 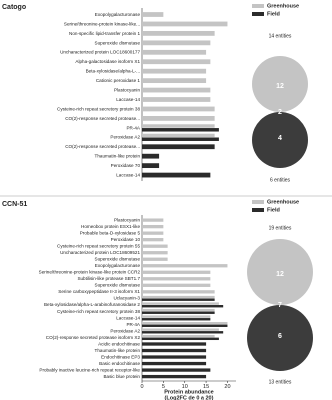 I want to click on venn-count: 2, so click(x=280, y=112).